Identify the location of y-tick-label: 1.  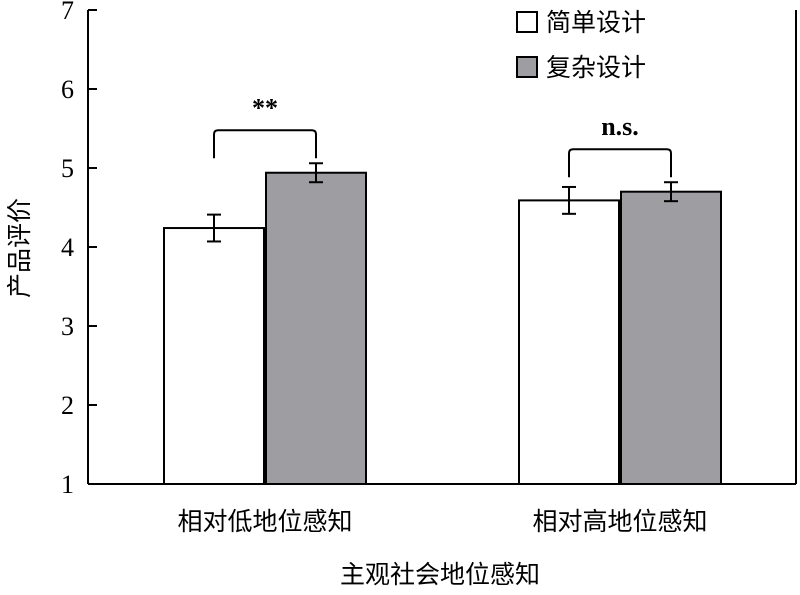
(67, 484).